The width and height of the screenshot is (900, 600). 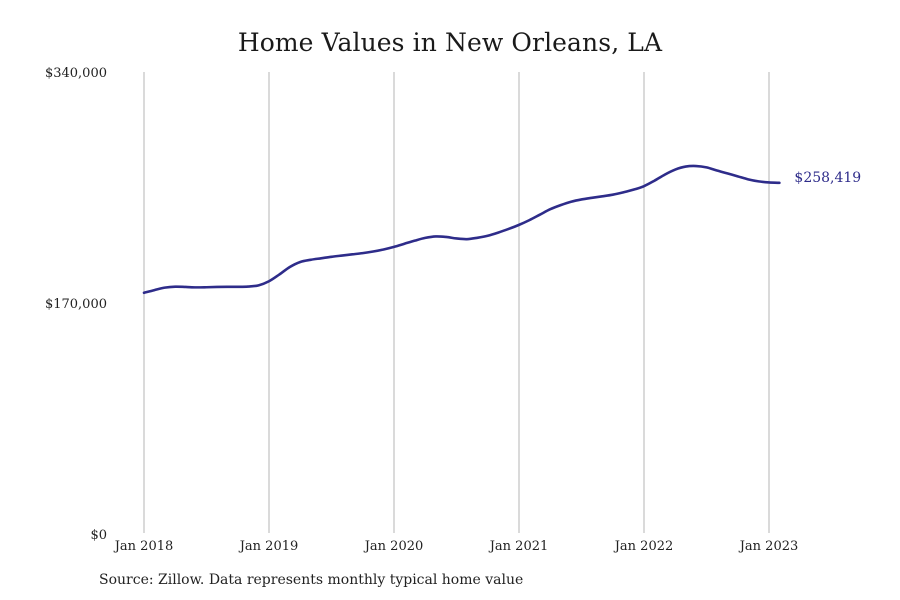 I want to click on x-tick-label: Jan 2019, so click(x=268, y=546).